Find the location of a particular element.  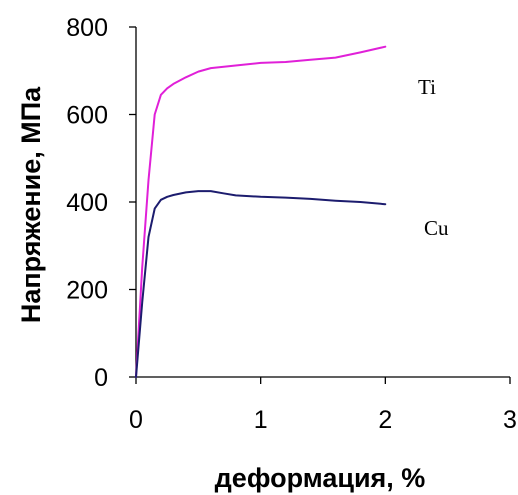

x-tick-label: 1 is located at coordinates (261, 420).